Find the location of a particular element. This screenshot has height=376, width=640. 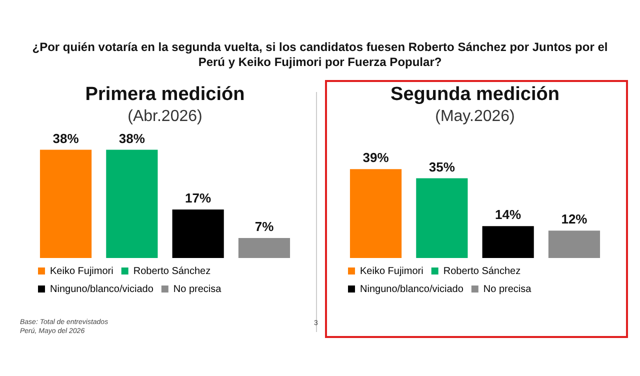

chart-title: Segunda medición is located at coordinates (475, 95).